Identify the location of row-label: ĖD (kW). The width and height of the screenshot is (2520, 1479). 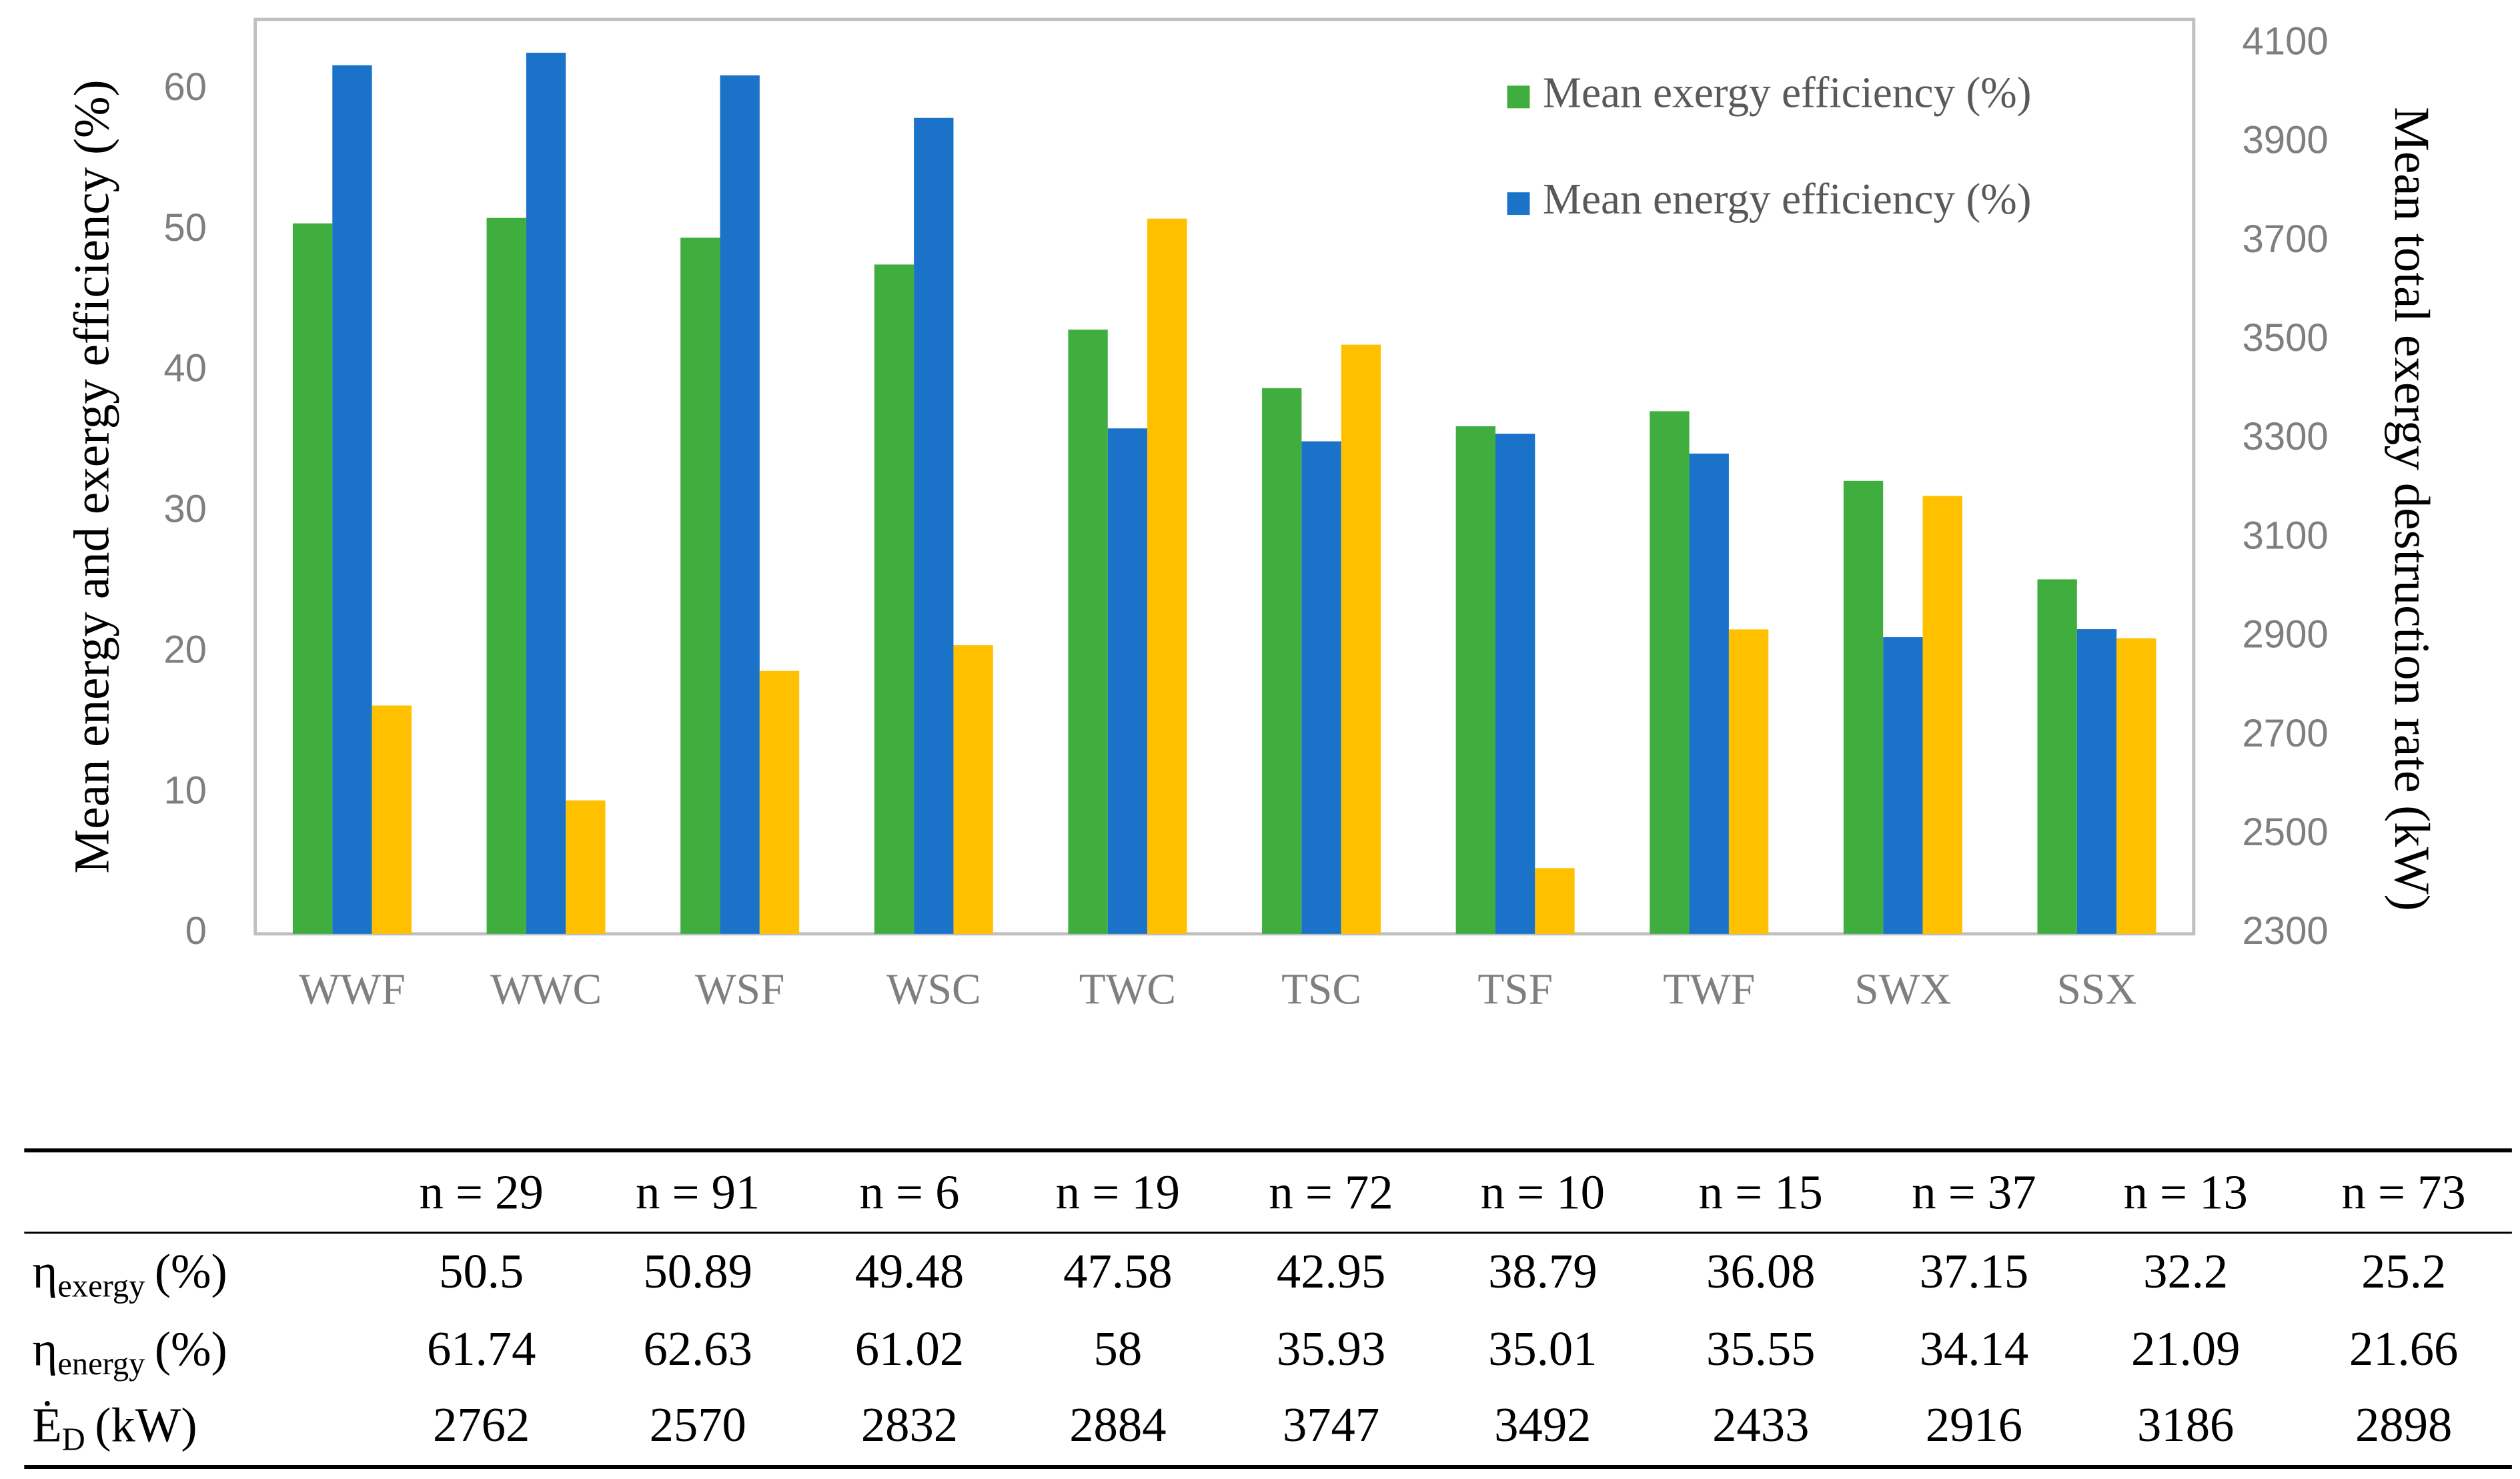
(114, 1428).